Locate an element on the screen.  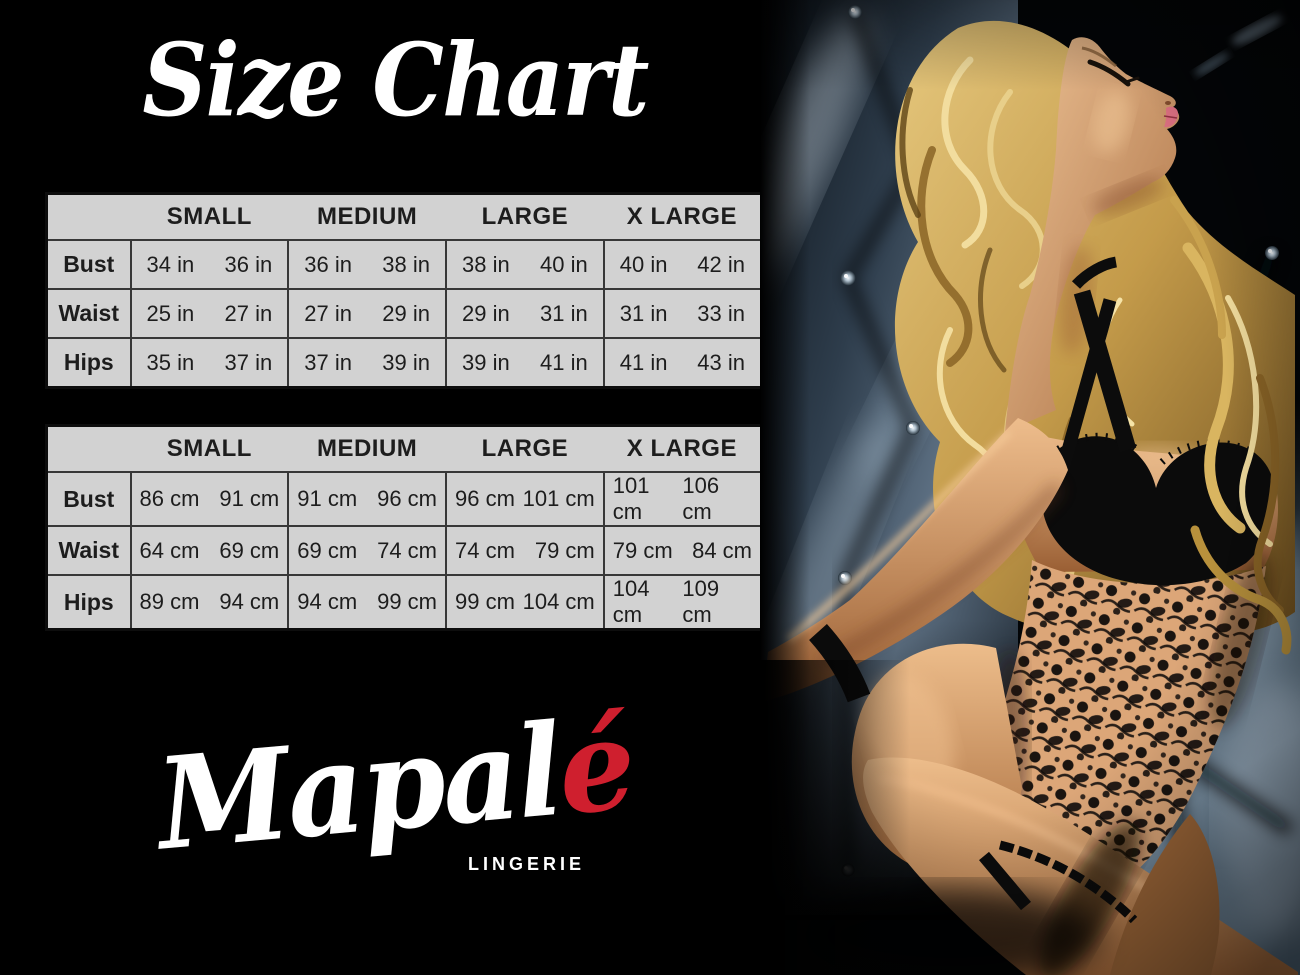
size-cell: 41 in 43 in is located at coordinates (682, 363).